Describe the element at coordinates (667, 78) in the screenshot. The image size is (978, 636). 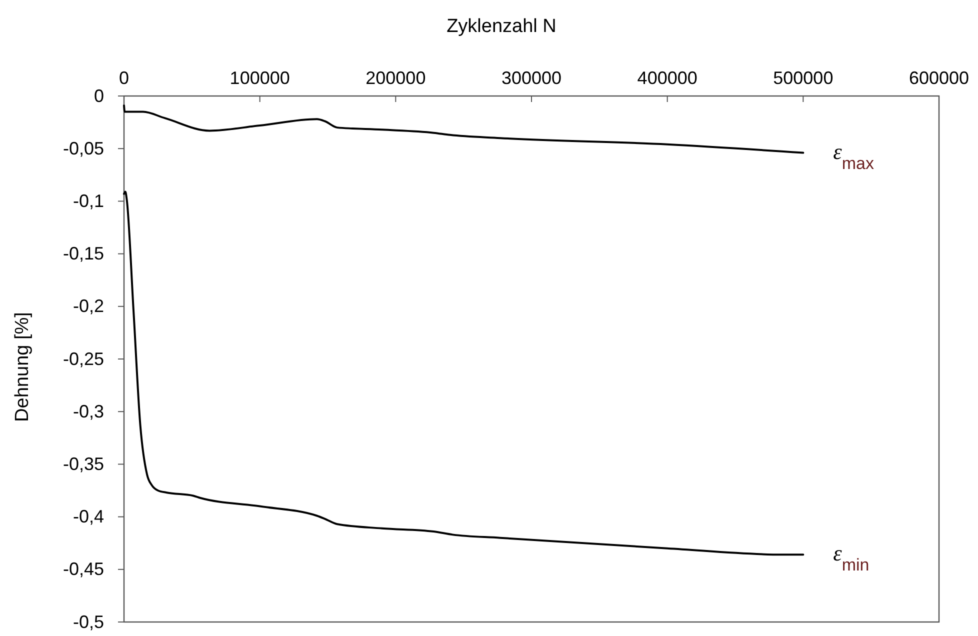
I see `x-tick-label: 400000` at that location.